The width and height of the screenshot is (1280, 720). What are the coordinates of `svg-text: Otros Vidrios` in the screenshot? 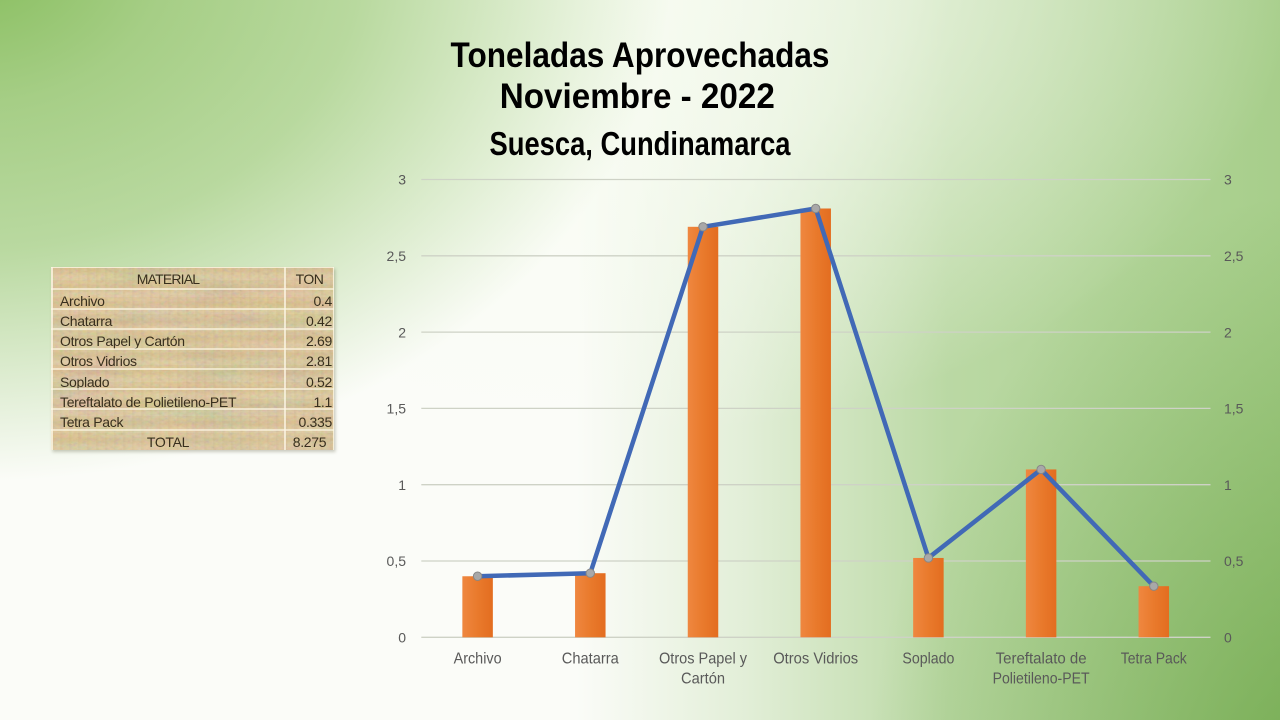 It's located at (815, 659).